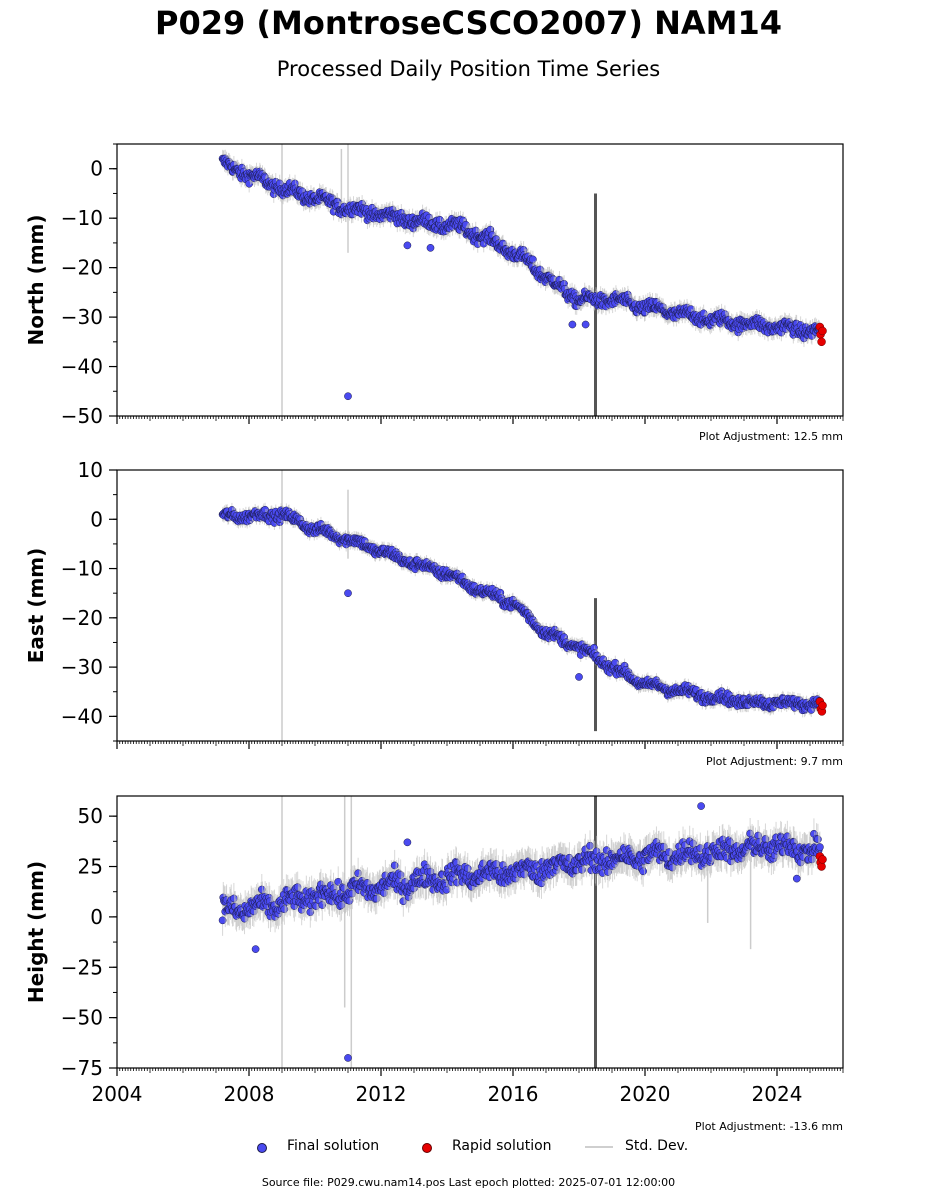 The height and width of the screenshot is (1200, 937). What do you see at coordinates (774, 761) in the screenshot?
I see `plot-adjustment-label: Plot Adjustment: 9.7 mm` at bounding box center [774, 761].